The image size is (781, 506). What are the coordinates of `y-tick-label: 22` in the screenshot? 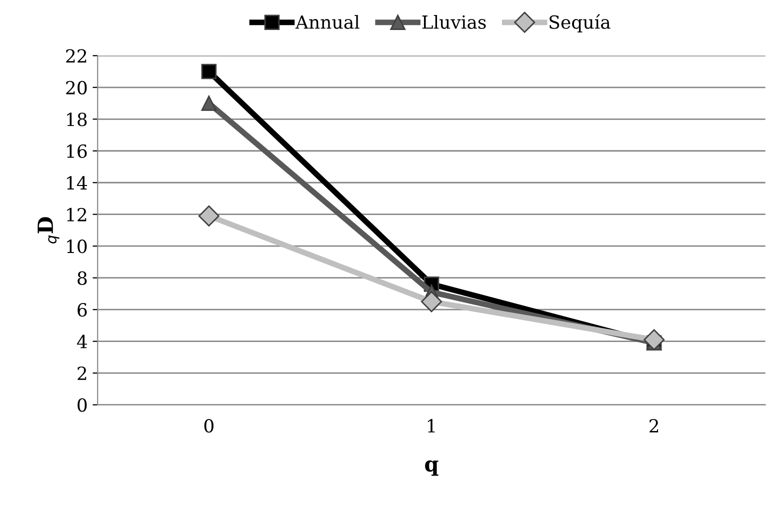 It's located at (76, 56).